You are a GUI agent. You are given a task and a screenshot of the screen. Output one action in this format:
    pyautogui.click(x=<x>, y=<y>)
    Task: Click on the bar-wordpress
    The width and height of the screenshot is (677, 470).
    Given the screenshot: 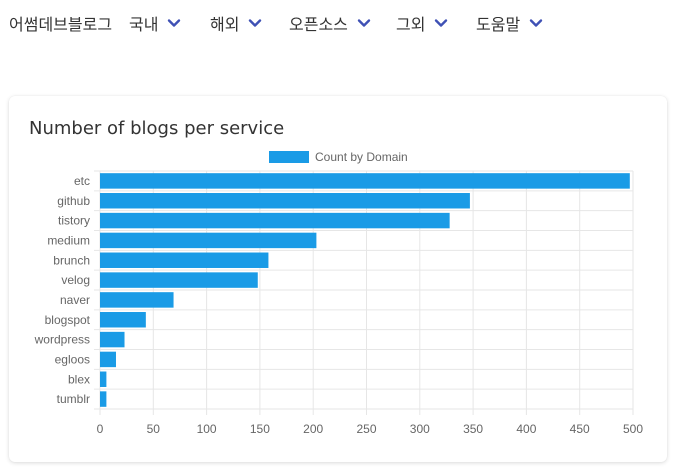 What is the action you would take?
    pyautogui.click(x=112, y=339)
    